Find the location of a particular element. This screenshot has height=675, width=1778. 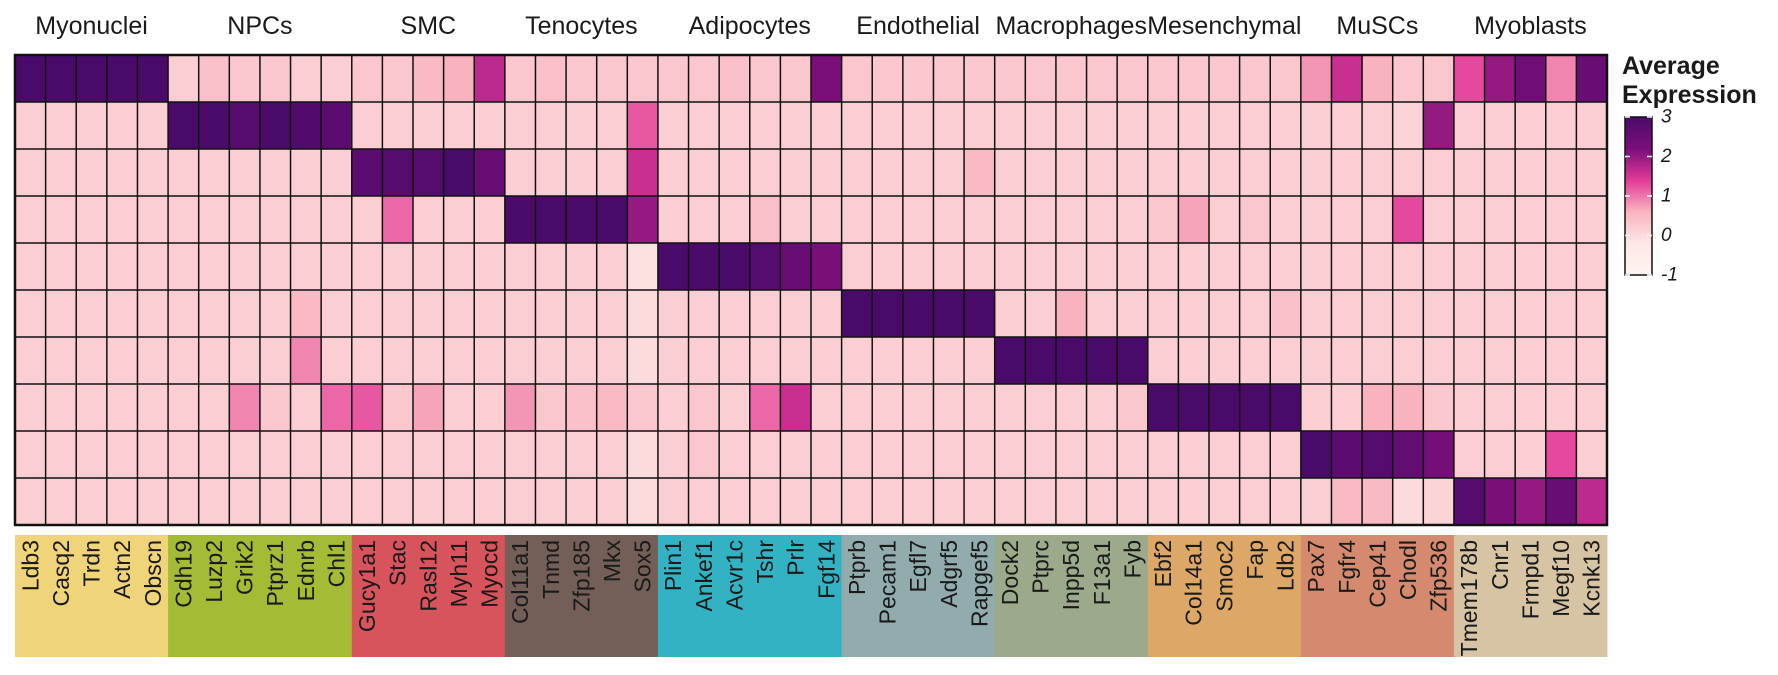

annotation-block-npcs is located at coordinates (260, 596).